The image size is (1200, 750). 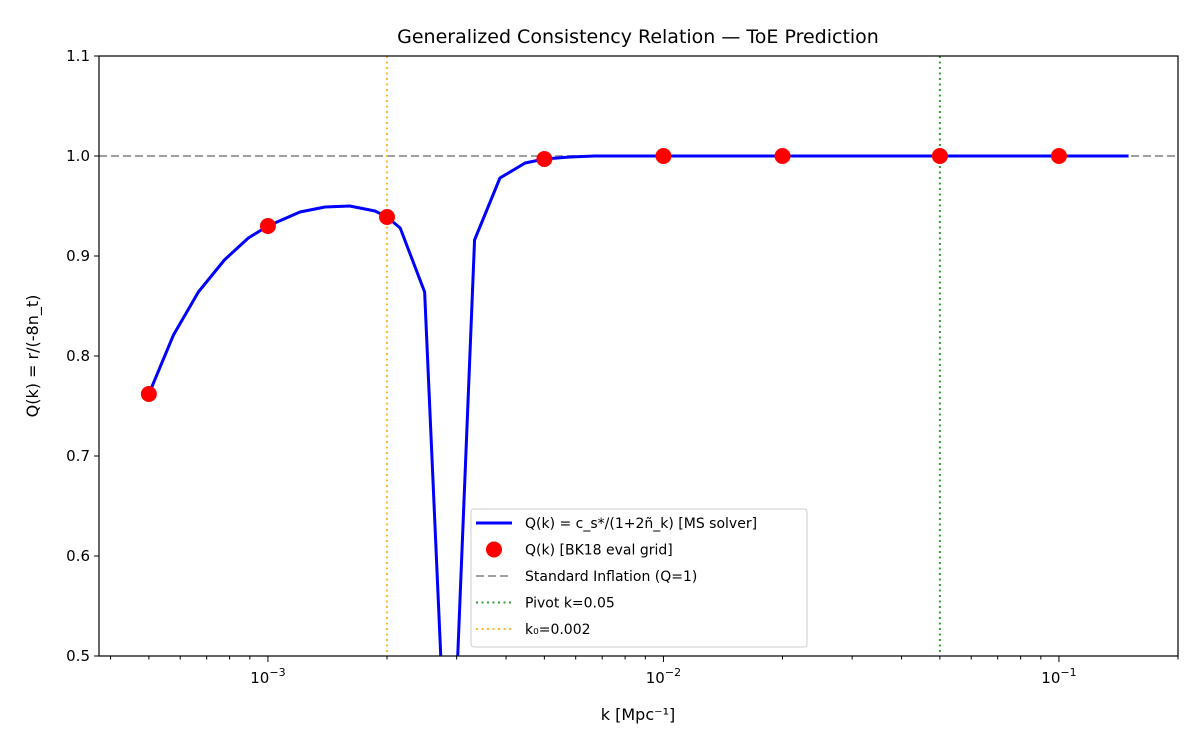 I want to click on series-line-ms-solver, so click(x=295, y=430).